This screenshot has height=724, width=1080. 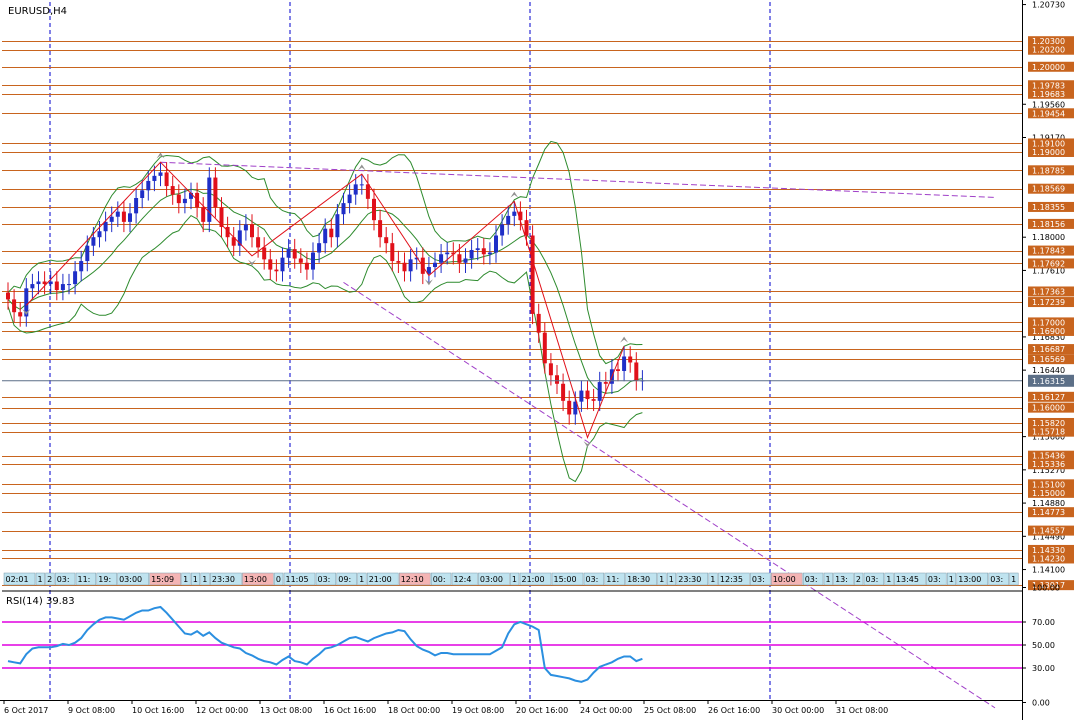 I want to click on level-label: 1.15100, so click(x=1048, y=484).